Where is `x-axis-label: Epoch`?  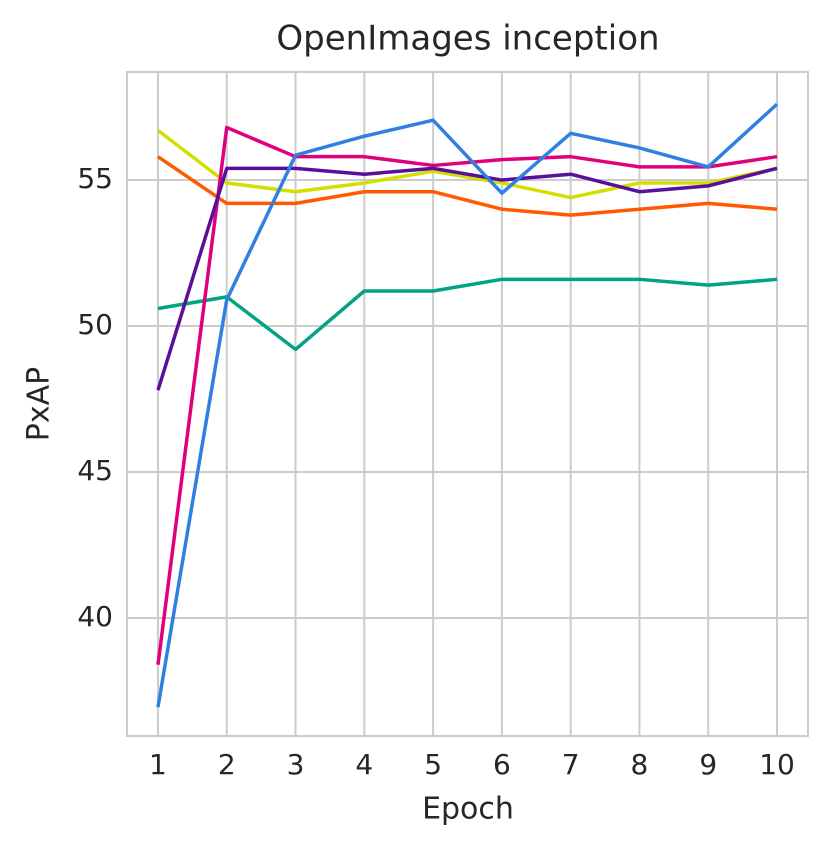
x-axis-label: Epoch is located at coordinates (468, 809).